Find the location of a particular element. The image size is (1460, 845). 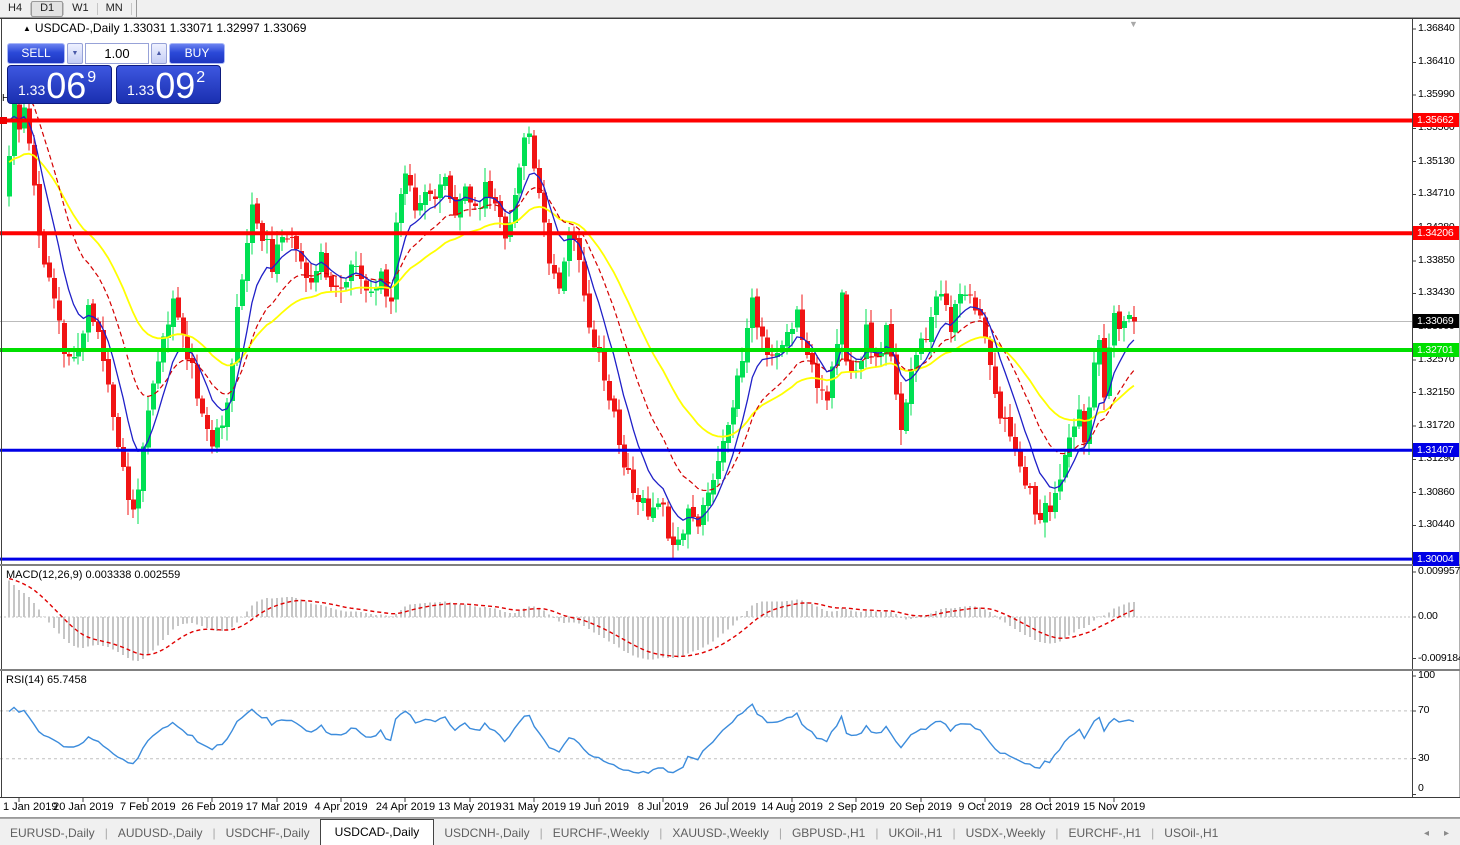

current-price-label: 1.33069 is located at coordinates (1436, 321).